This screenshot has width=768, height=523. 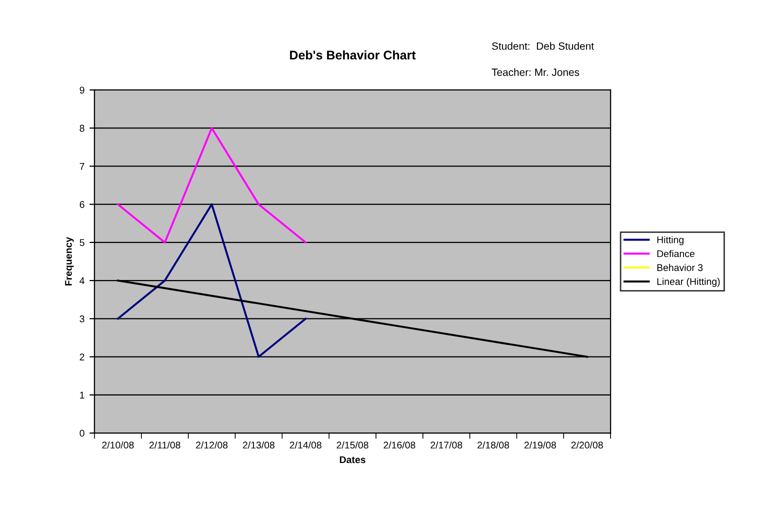 What do you see at coordinates (680, 268) in the screenshot?
I see `legend-label: Behavior 3` at bounding box center [680, 268].